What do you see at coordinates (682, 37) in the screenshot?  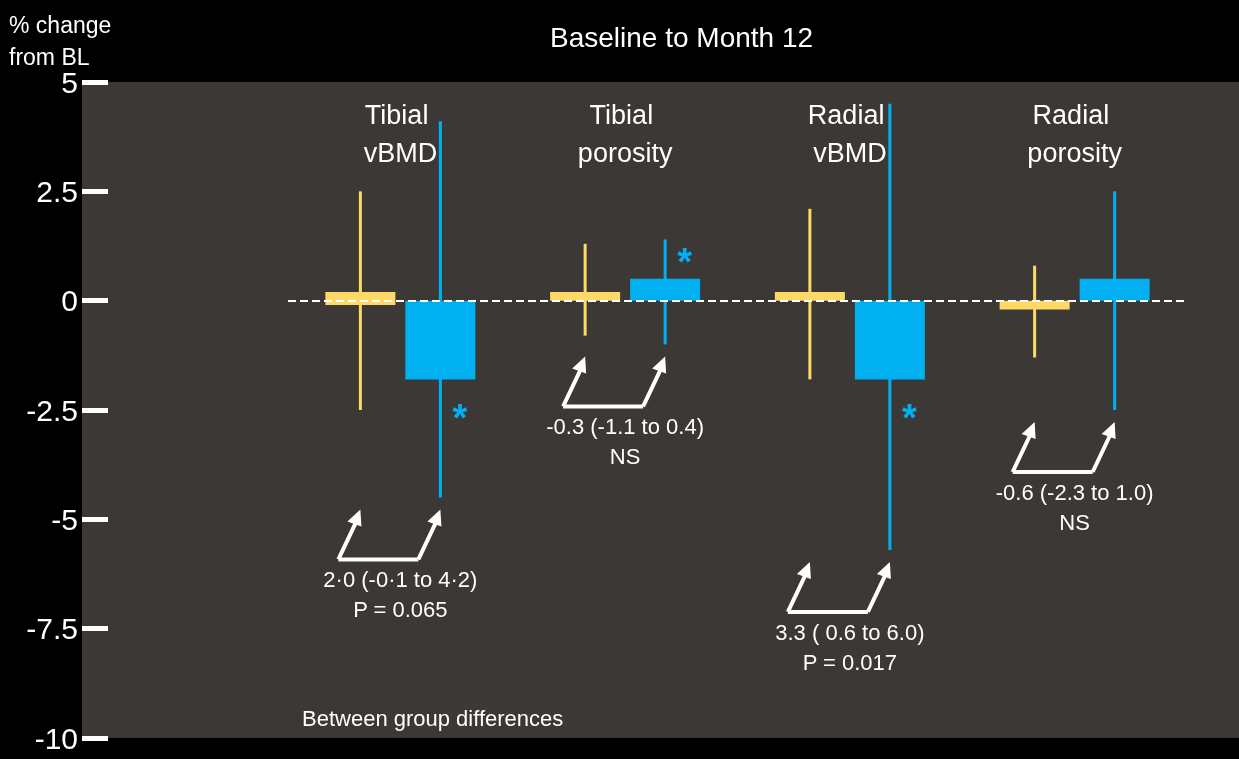 I see `chart-title: Baseline to Month 12` at bounding box center [682, 37].